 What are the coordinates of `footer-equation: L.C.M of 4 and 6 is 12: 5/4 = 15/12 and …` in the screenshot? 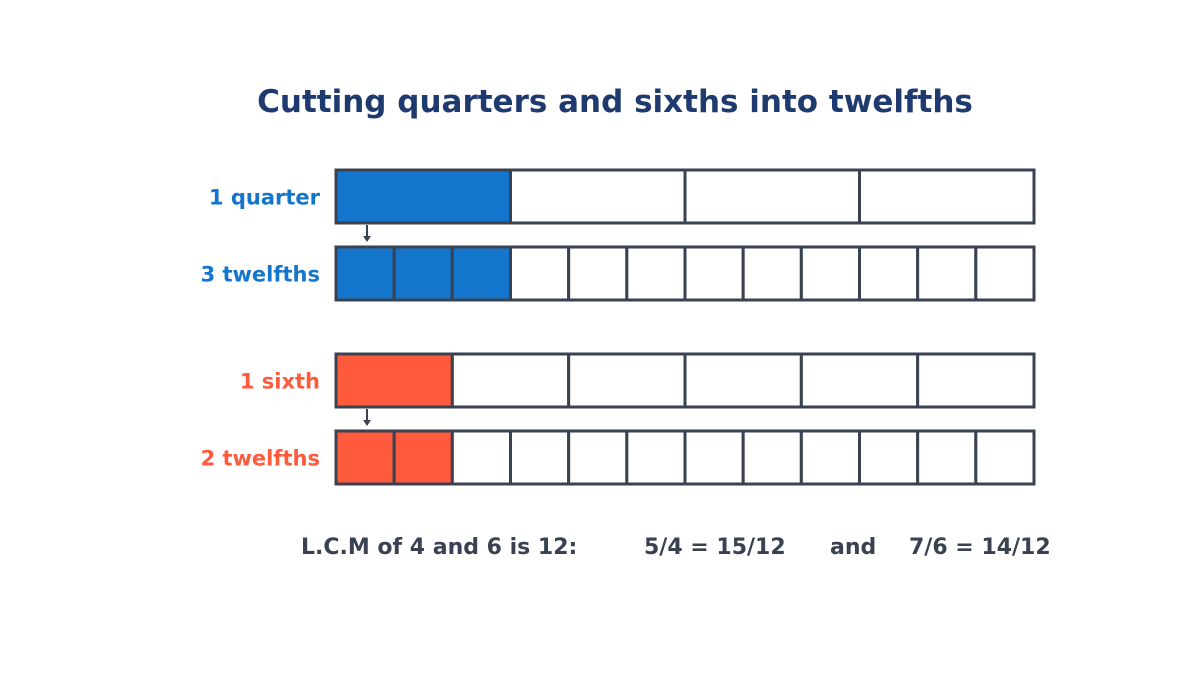 It's located at (676, 547).